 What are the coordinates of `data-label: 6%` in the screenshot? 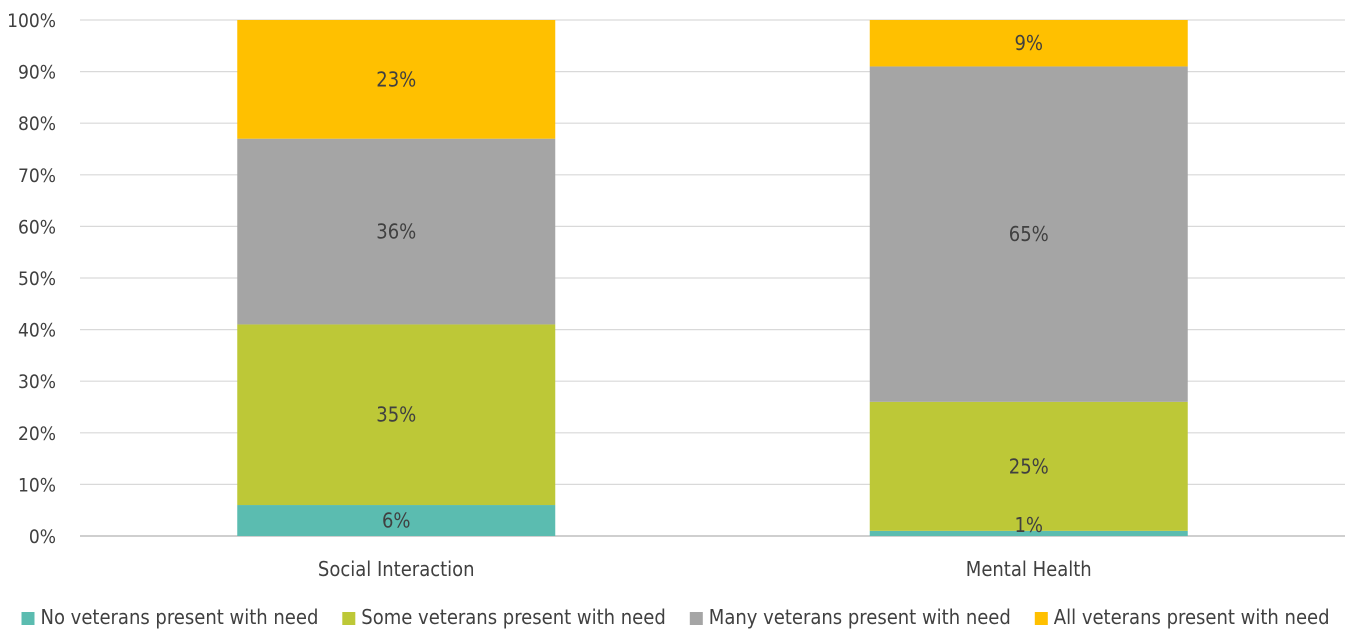 It's located at (396, 521).